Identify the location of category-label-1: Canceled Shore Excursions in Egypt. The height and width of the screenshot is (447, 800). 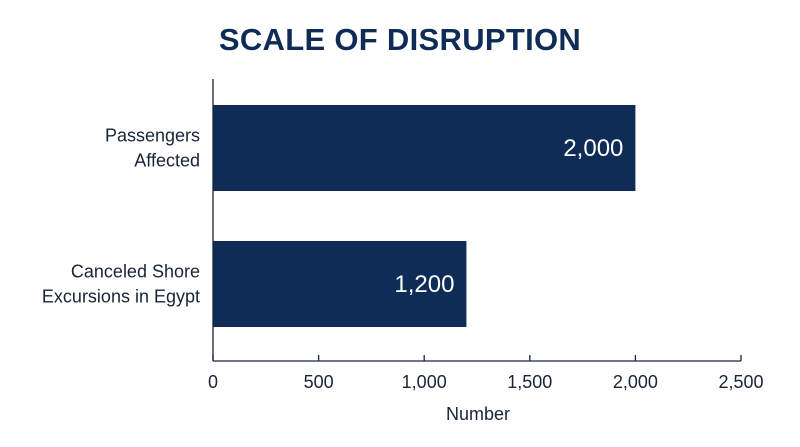
(121, 284).